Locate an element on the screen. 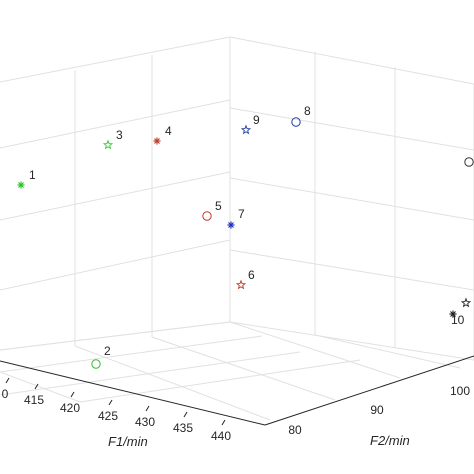 The image size is (474, 474). y-tick-label: 80 is located at coordinates (295, 430).